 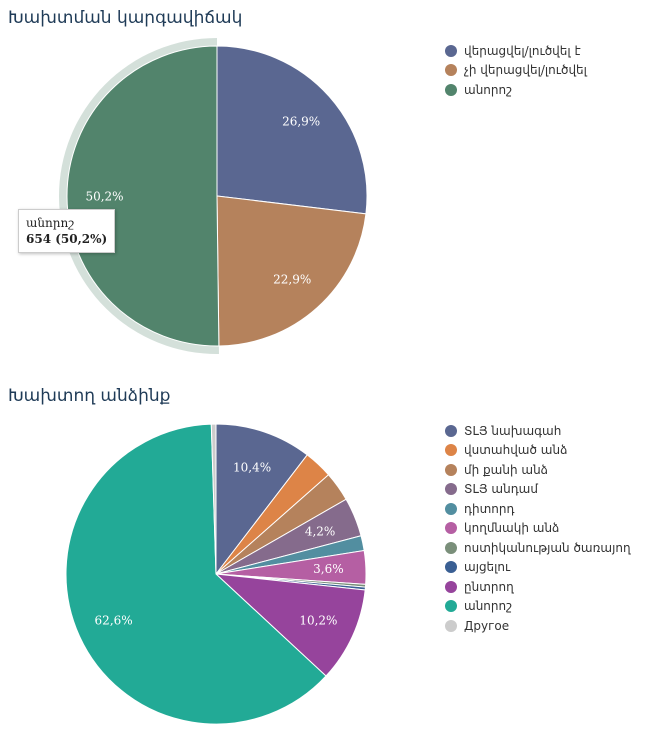 What do you see at coordinates (89, 396) in the screenshot?
I see `chart-title-2: Խախտող անձինք` at bounding box center [89, 396].